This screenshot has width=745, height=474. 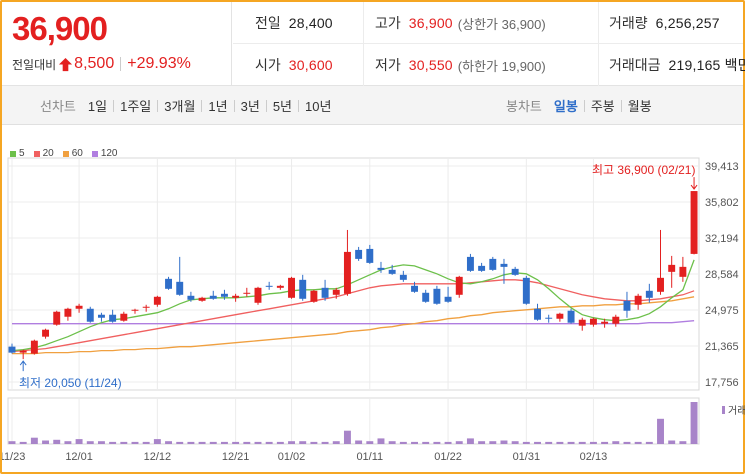 What do you see at coordinates (77, 153) in the screenshot?
I see `legend-label: 60` at bounding box center [77, 153].